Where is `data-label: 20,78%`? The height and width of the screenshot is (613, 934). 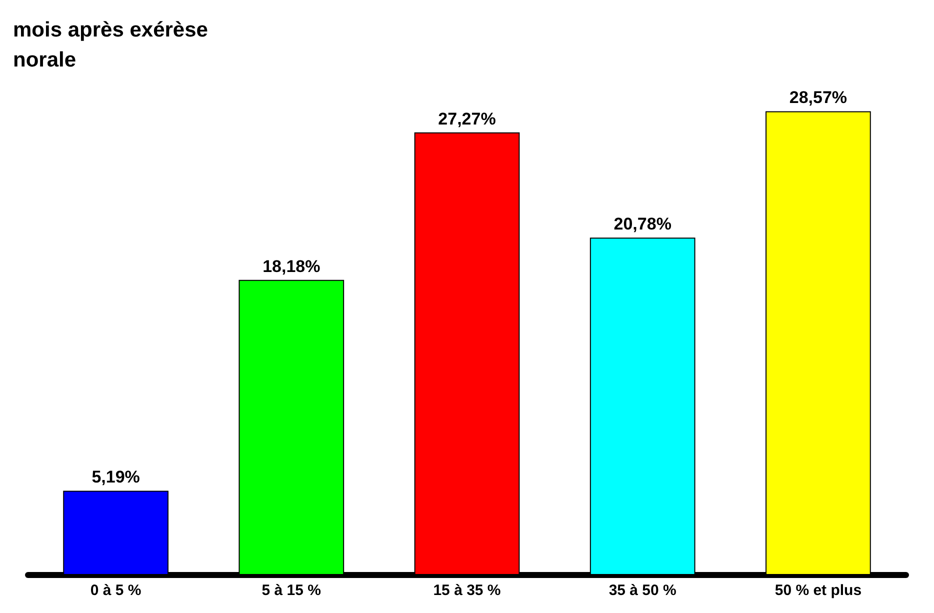 data-label: 20,78% is located at coordinates (643, 224).